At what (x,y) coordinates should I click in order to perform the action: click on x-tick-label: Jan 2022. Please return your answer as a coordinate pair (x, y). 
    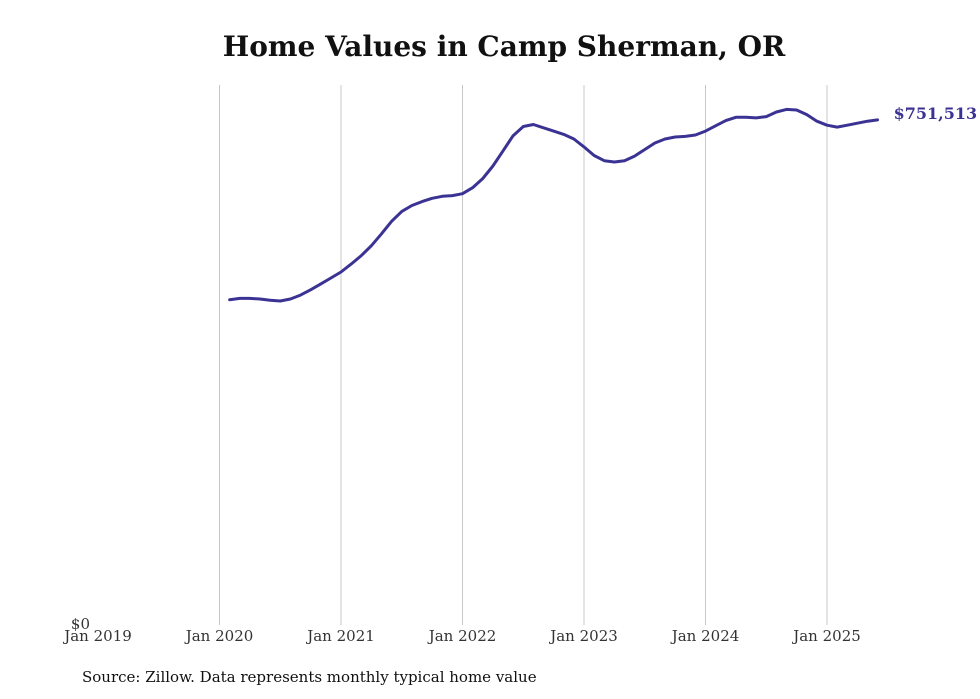
    Looking at the image, I should click on (462, 636).